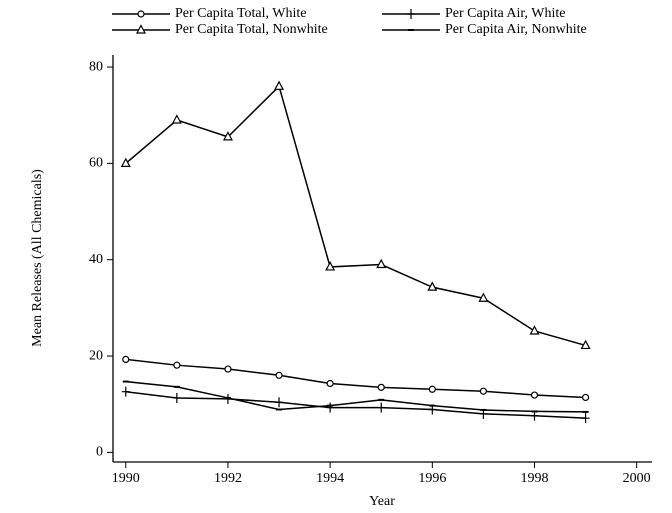 Image resolution: width=672 pixels, height=513 pixels. What do you see at coordinates (637, 478) in the screenshot?
I see `x-tick-label: 2000` at bounding box center [637, 478].